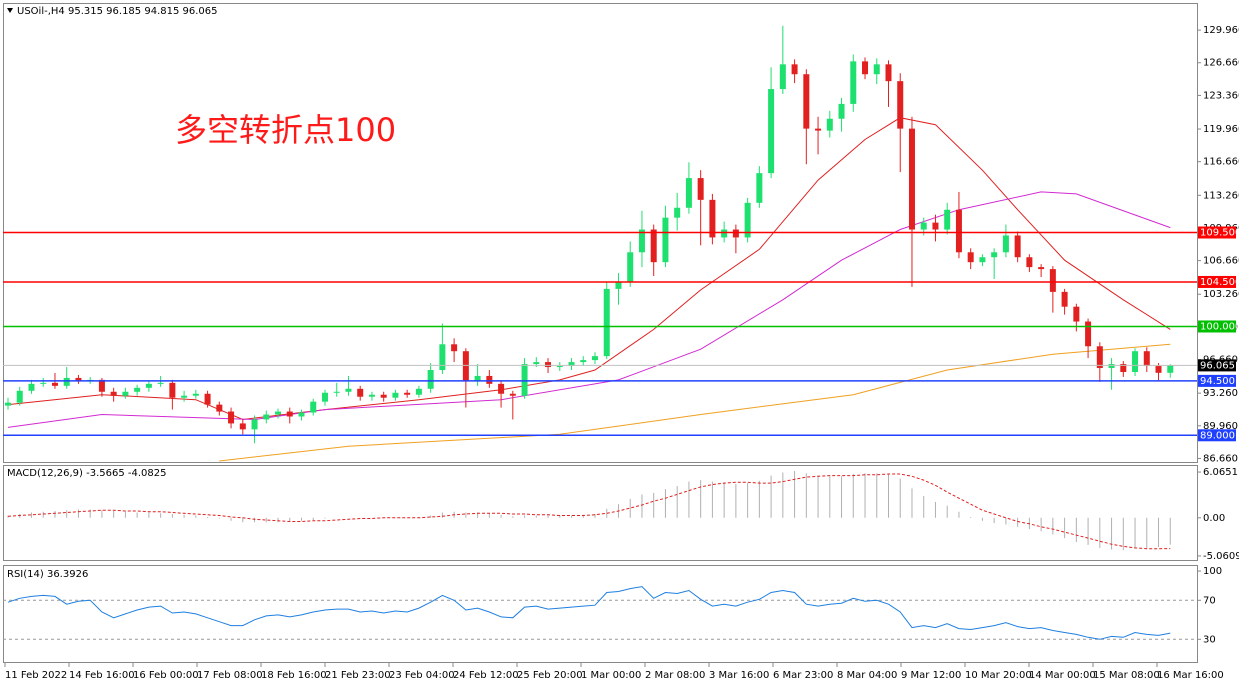 The height and width of the screenshot is (687, 1239). I want to click on y-tick-label: 0.00, so click(1214, 518).